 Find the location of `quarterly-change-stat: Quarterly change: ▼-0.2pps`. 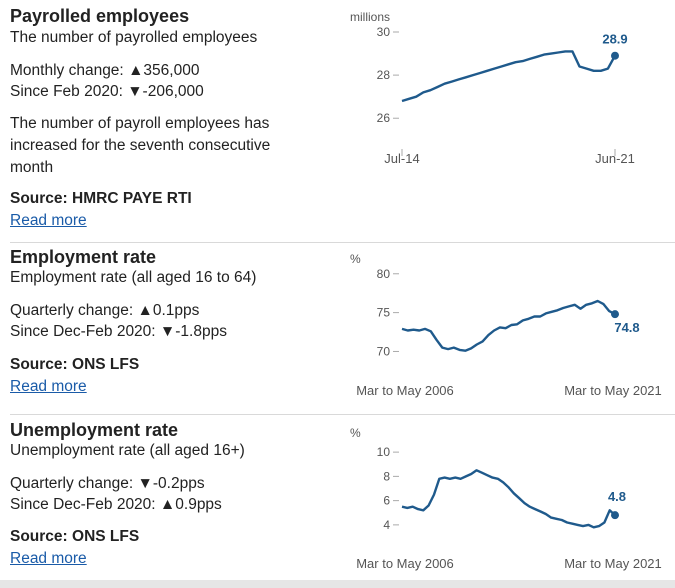

quarterly-change-stat: Quarterly change: ▼-0.2pps is located at coordinates (175, 483).